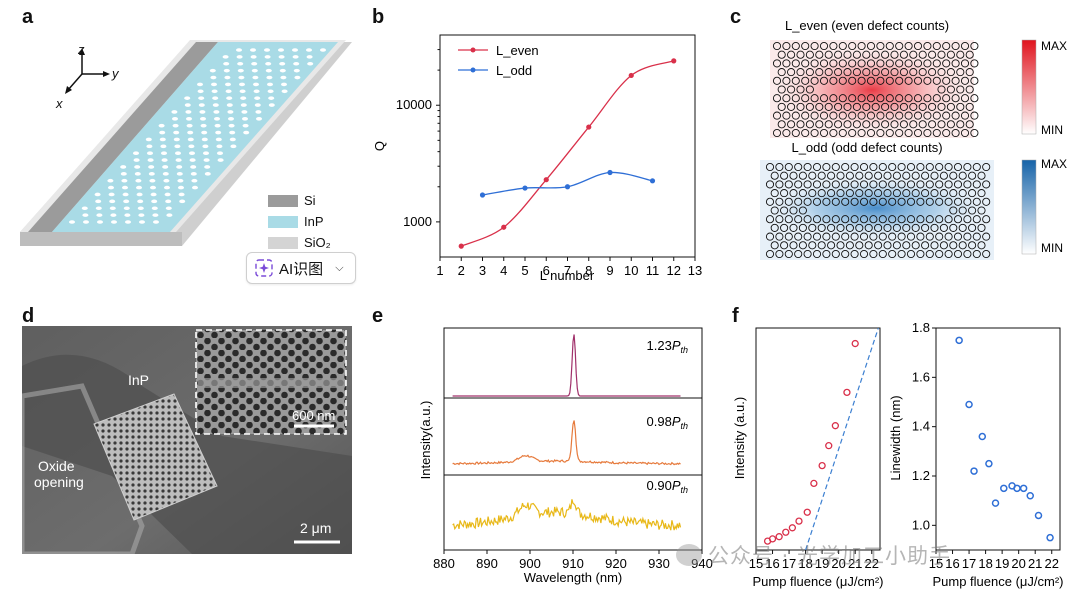 Image resolution: width=1080 pixels, height=599 pixels. I want to click on inset-scale-label: 600 nm, so click(314, 415).